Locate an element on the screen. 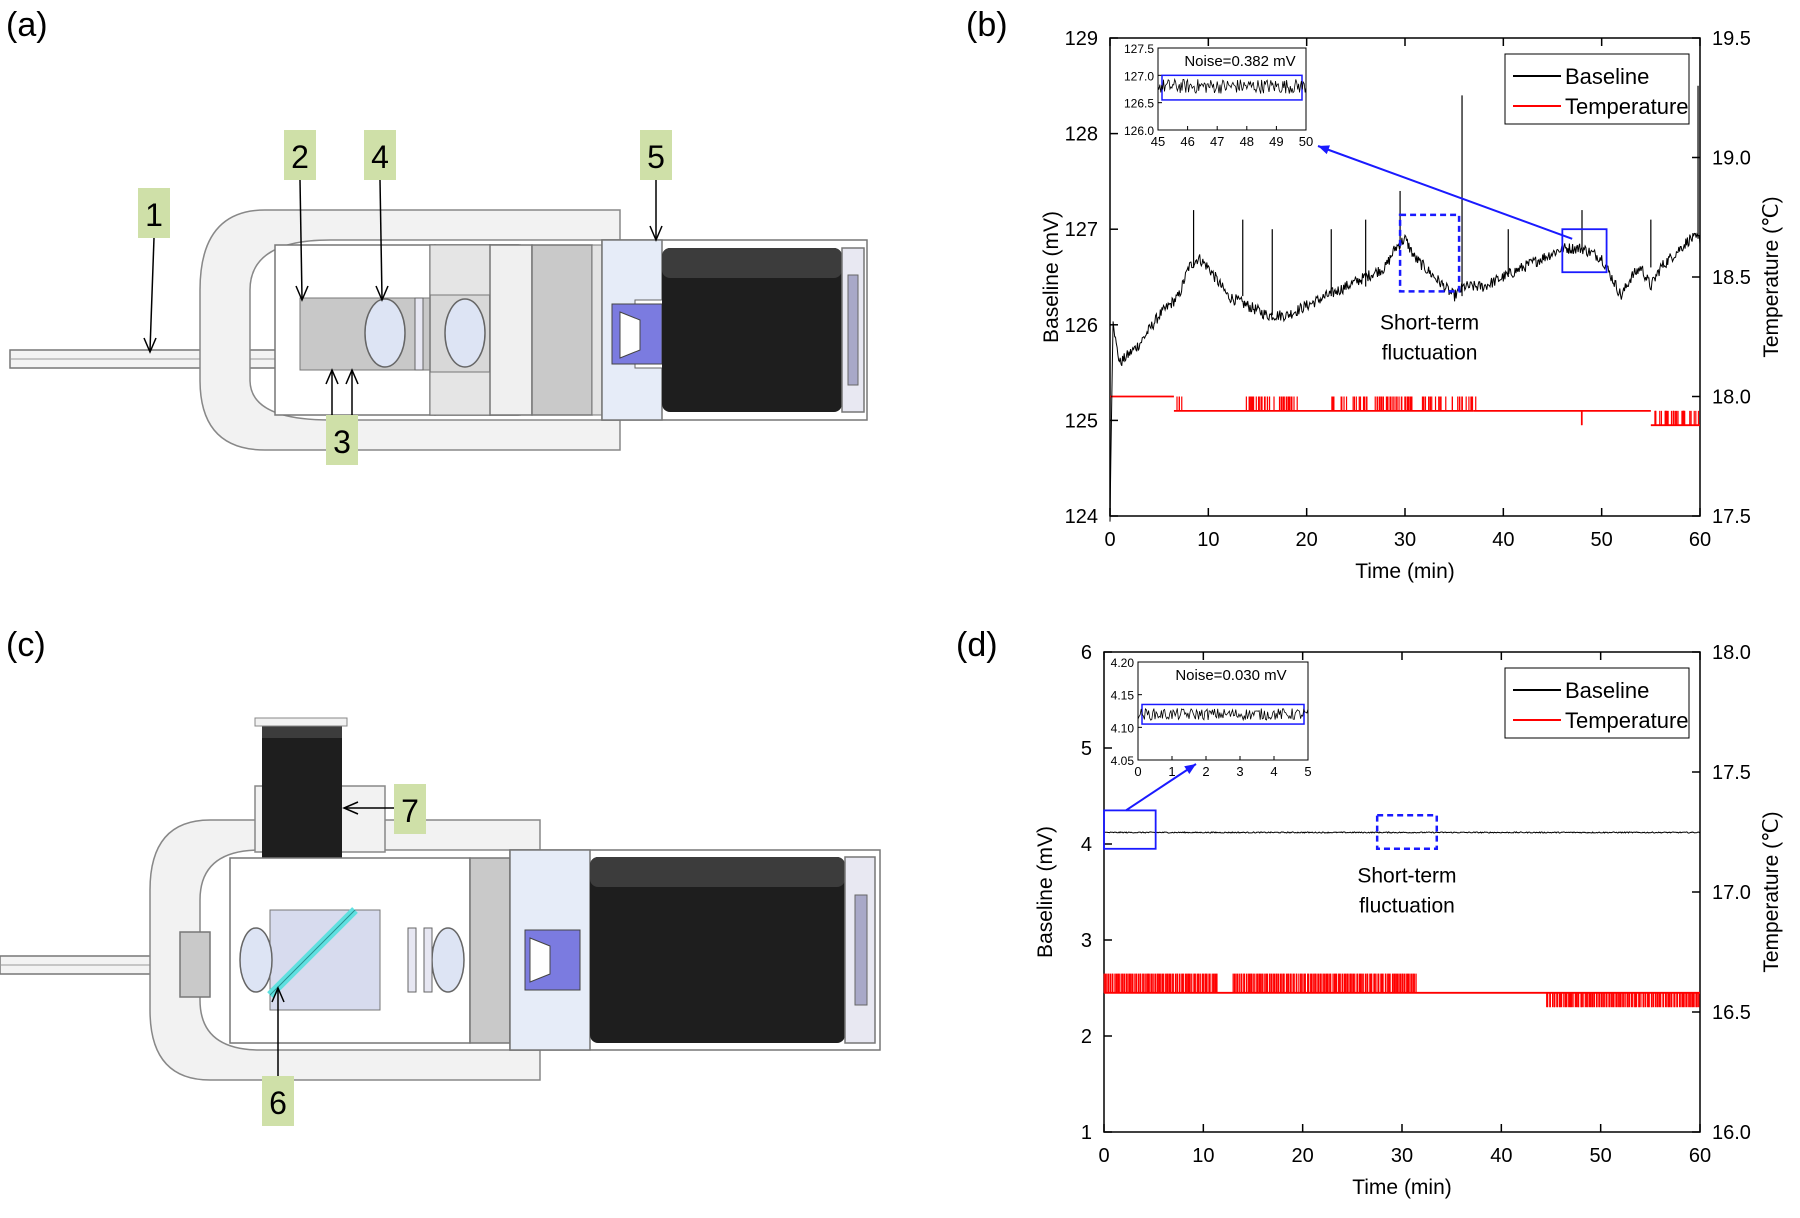 The image size is (1800, 1218). callout-2: 2 is located at coordinates (300, 157).